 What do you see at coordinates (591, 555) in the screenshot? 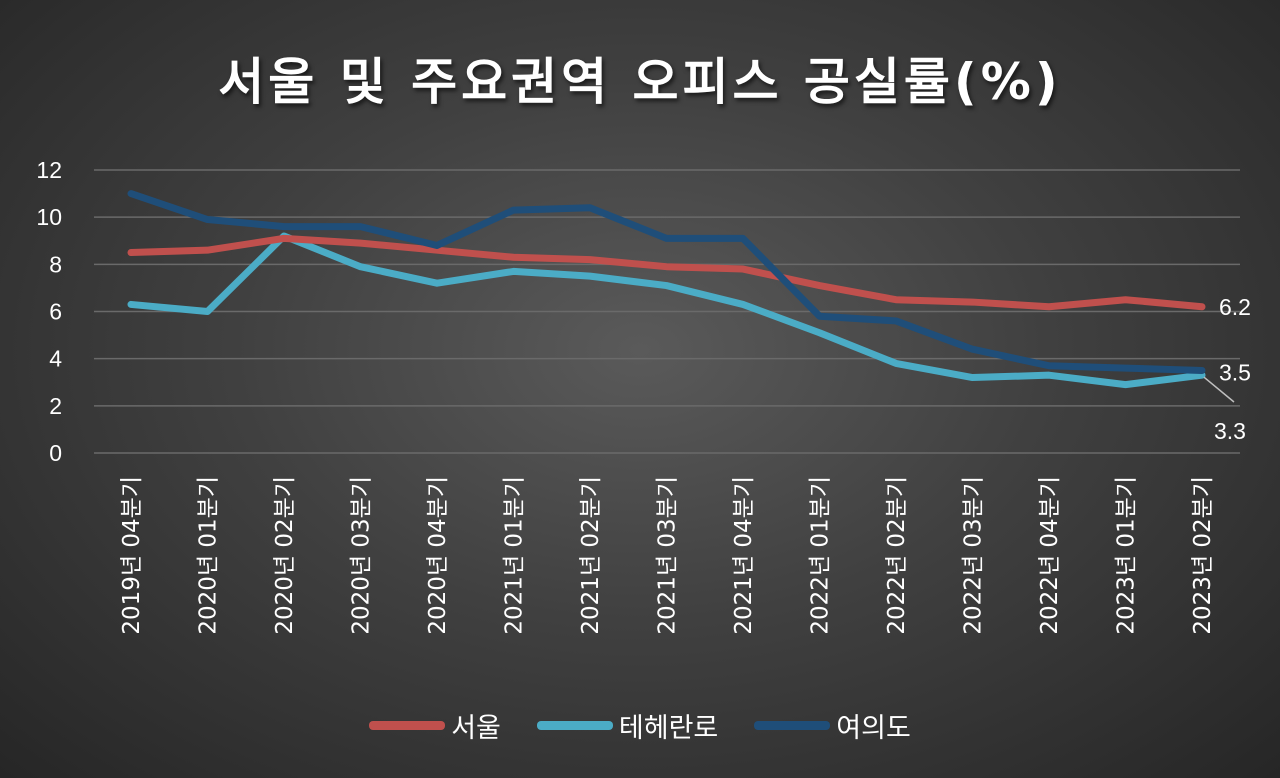
I see `x-tick-label: 2021년 02분기` at bounding box center [591, 555].